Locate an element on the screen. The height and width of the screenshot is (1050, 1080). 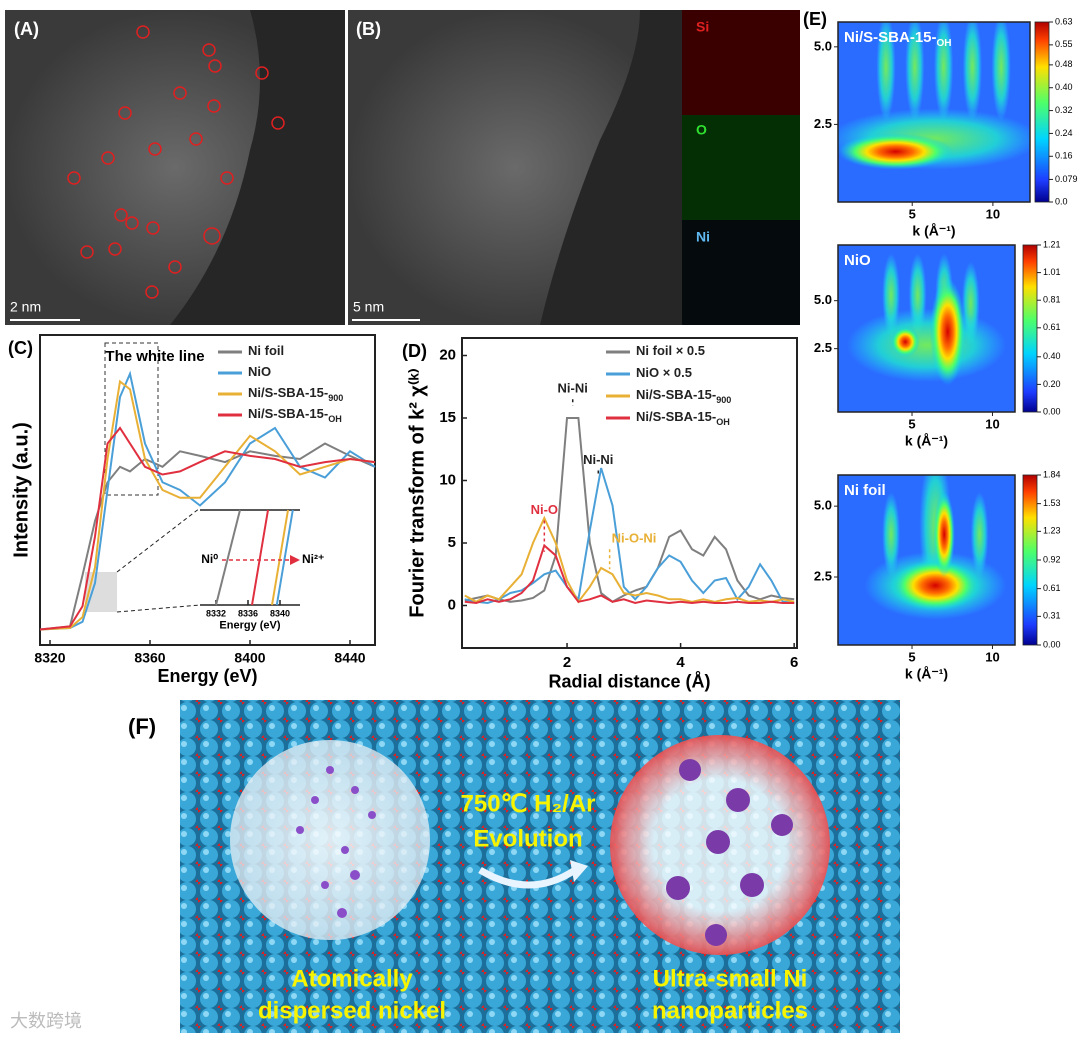
colorbar-tick-label: 1.53 is located at coordinates (1052, 503).